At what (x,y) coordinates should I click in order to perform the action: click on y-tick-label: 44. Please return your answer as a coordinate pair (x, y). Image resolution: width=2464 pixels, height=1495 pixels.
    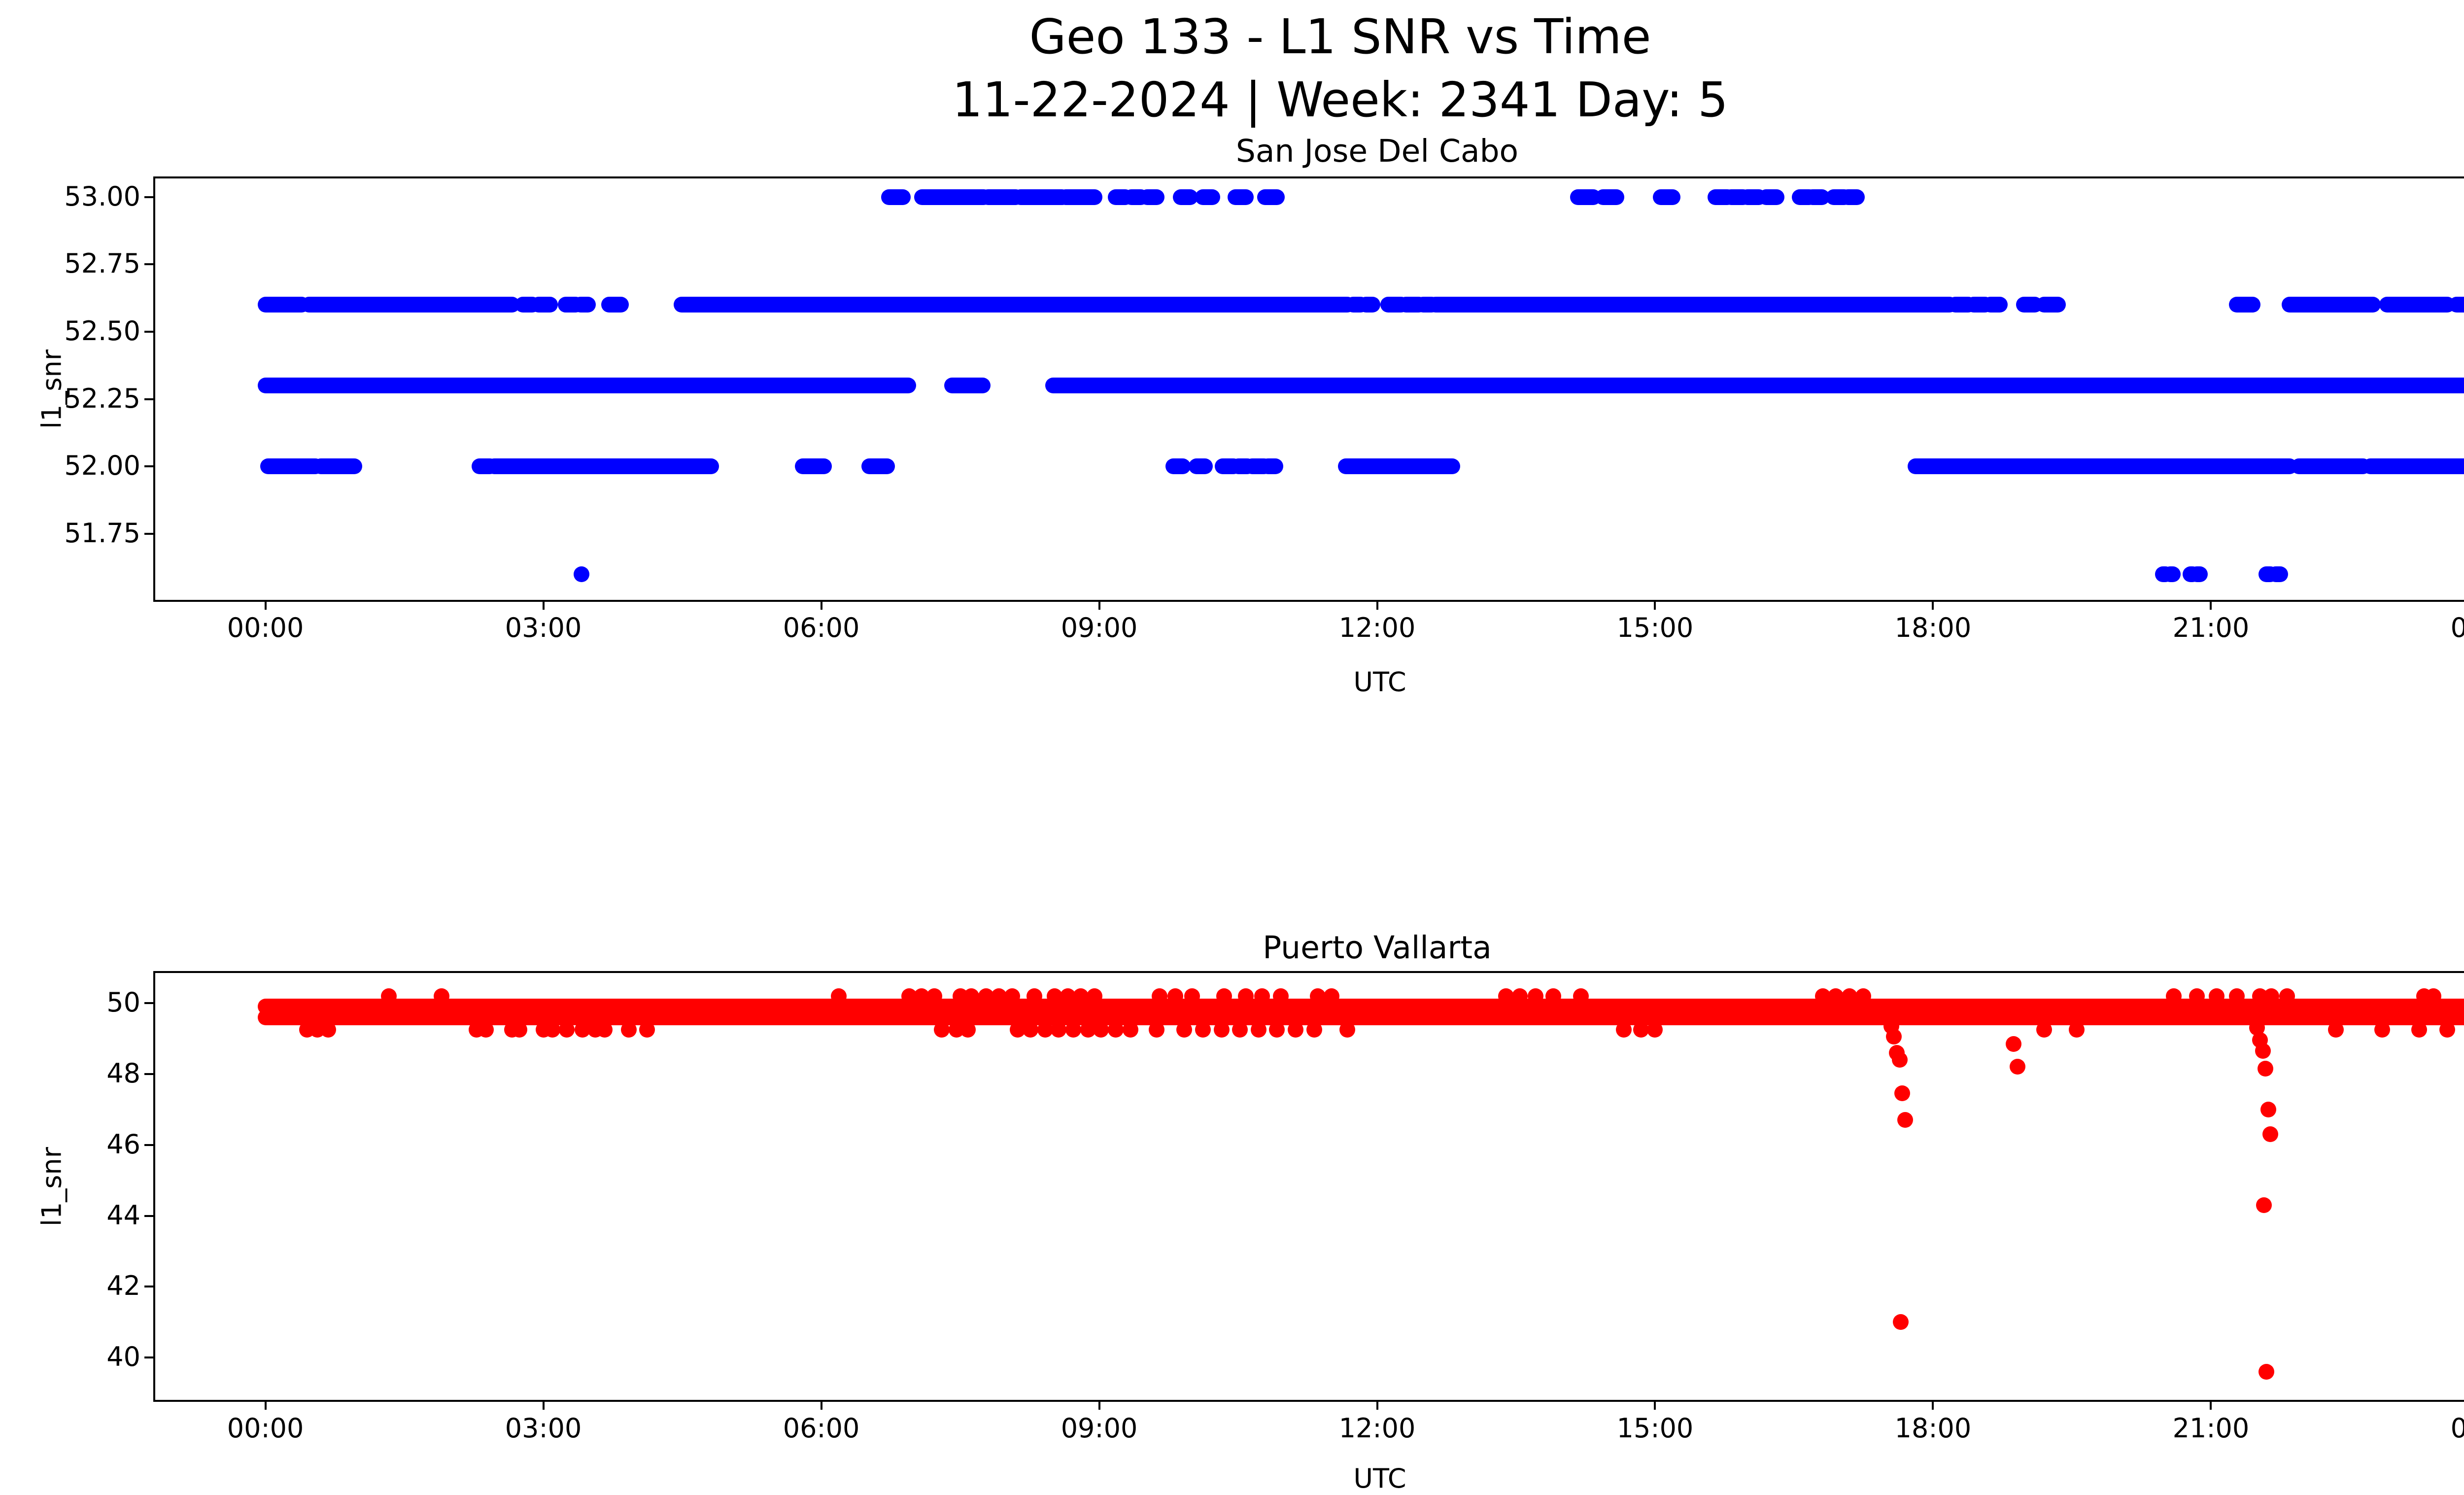
    Looking at the image, I should click on (123, 1215).